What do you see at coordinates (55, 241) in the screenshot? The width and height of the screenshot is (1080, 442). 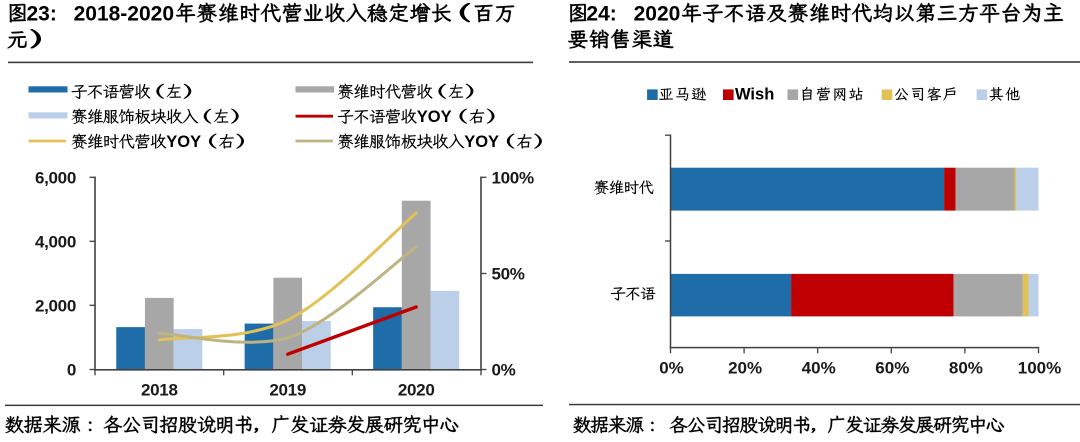 I see `svg-text: 4,000` at bounding box center [55, 241].